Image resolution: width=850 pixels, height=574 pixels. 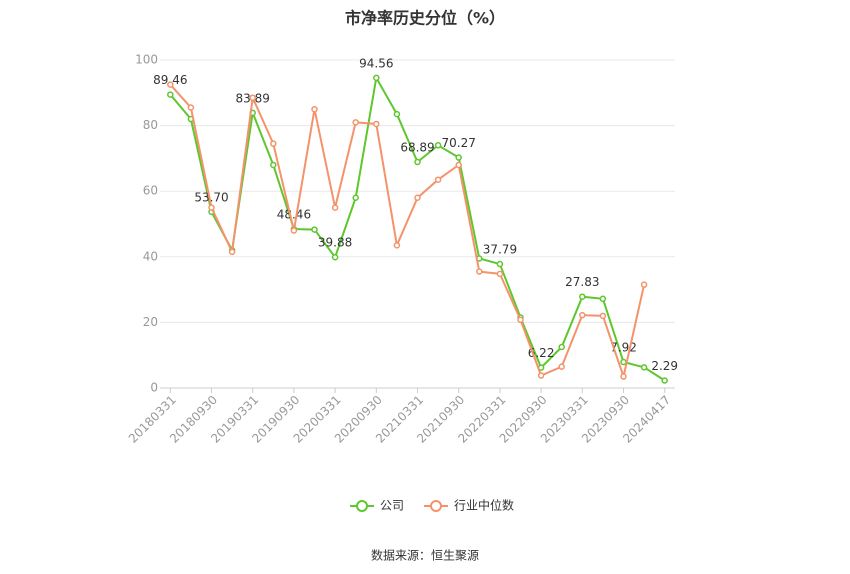 What do you see at coordinates (150, 125) in the screenshot?
I see `y-tick-label: 80` at bounding box center [150, 125].